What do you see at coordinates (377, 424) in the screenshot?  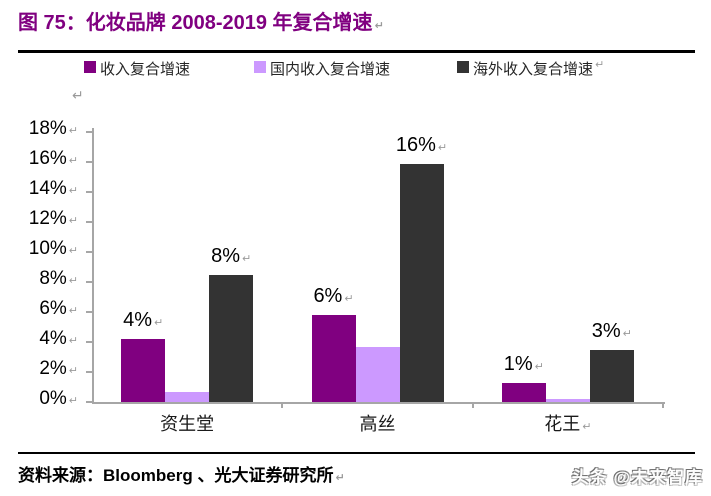 I see `category-label: 高丝` at bounding box center [377, 424].